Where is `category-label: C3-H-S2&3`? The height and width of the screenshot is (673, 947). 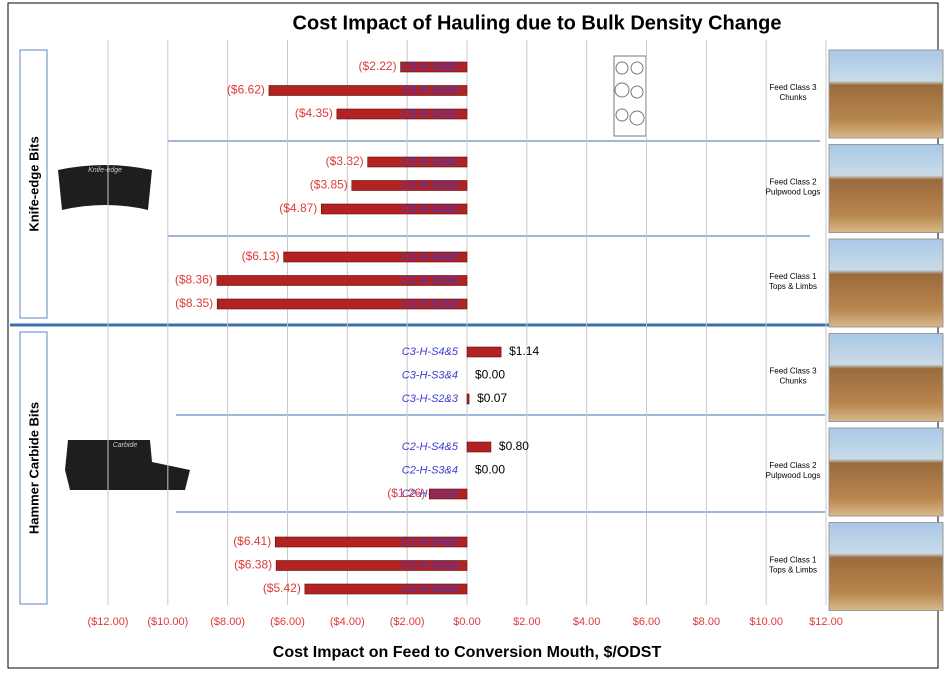
category-label: C3-H-S2&3 is located at coordinates (430, 399).